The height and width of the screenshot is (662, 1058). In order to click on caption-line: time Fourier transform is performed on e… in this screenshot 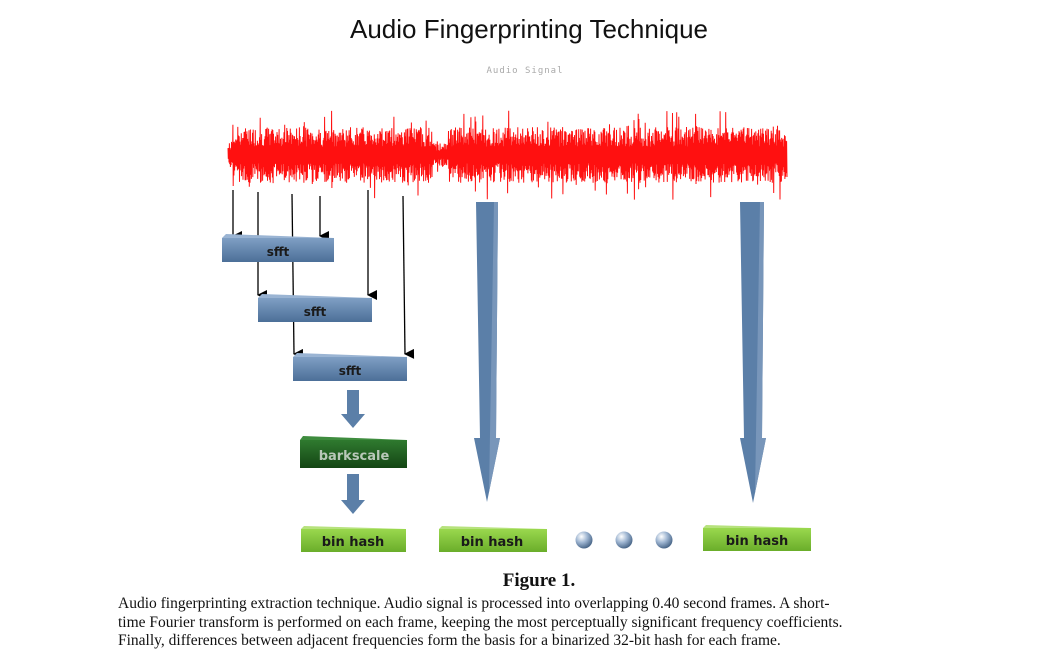, I will do `click(480, 622)`.